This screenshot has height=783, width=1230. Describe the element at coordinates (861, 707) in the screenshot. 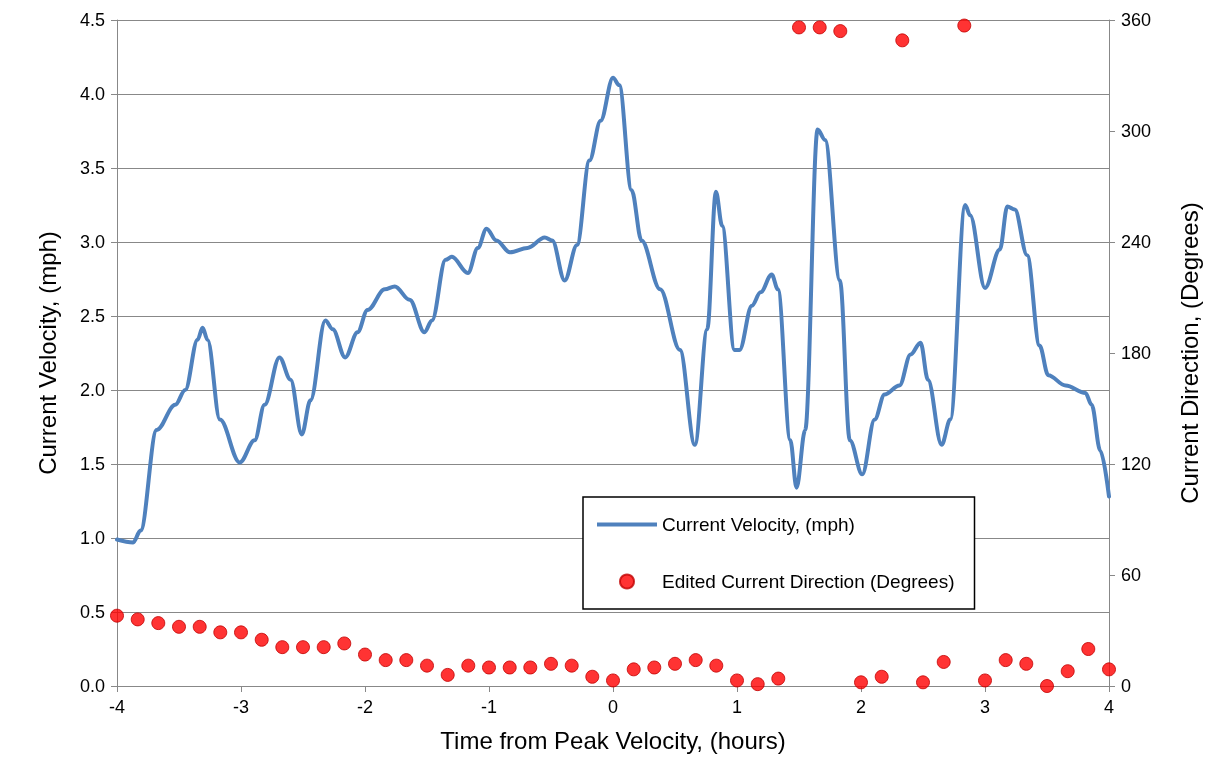

I see `x-tick-label: 2` at that location.